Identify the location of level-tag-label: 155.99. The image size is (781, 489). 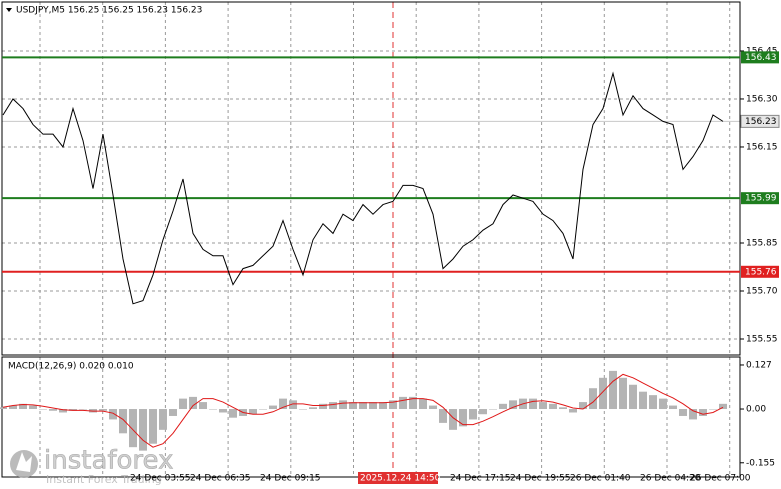
(761, 199).